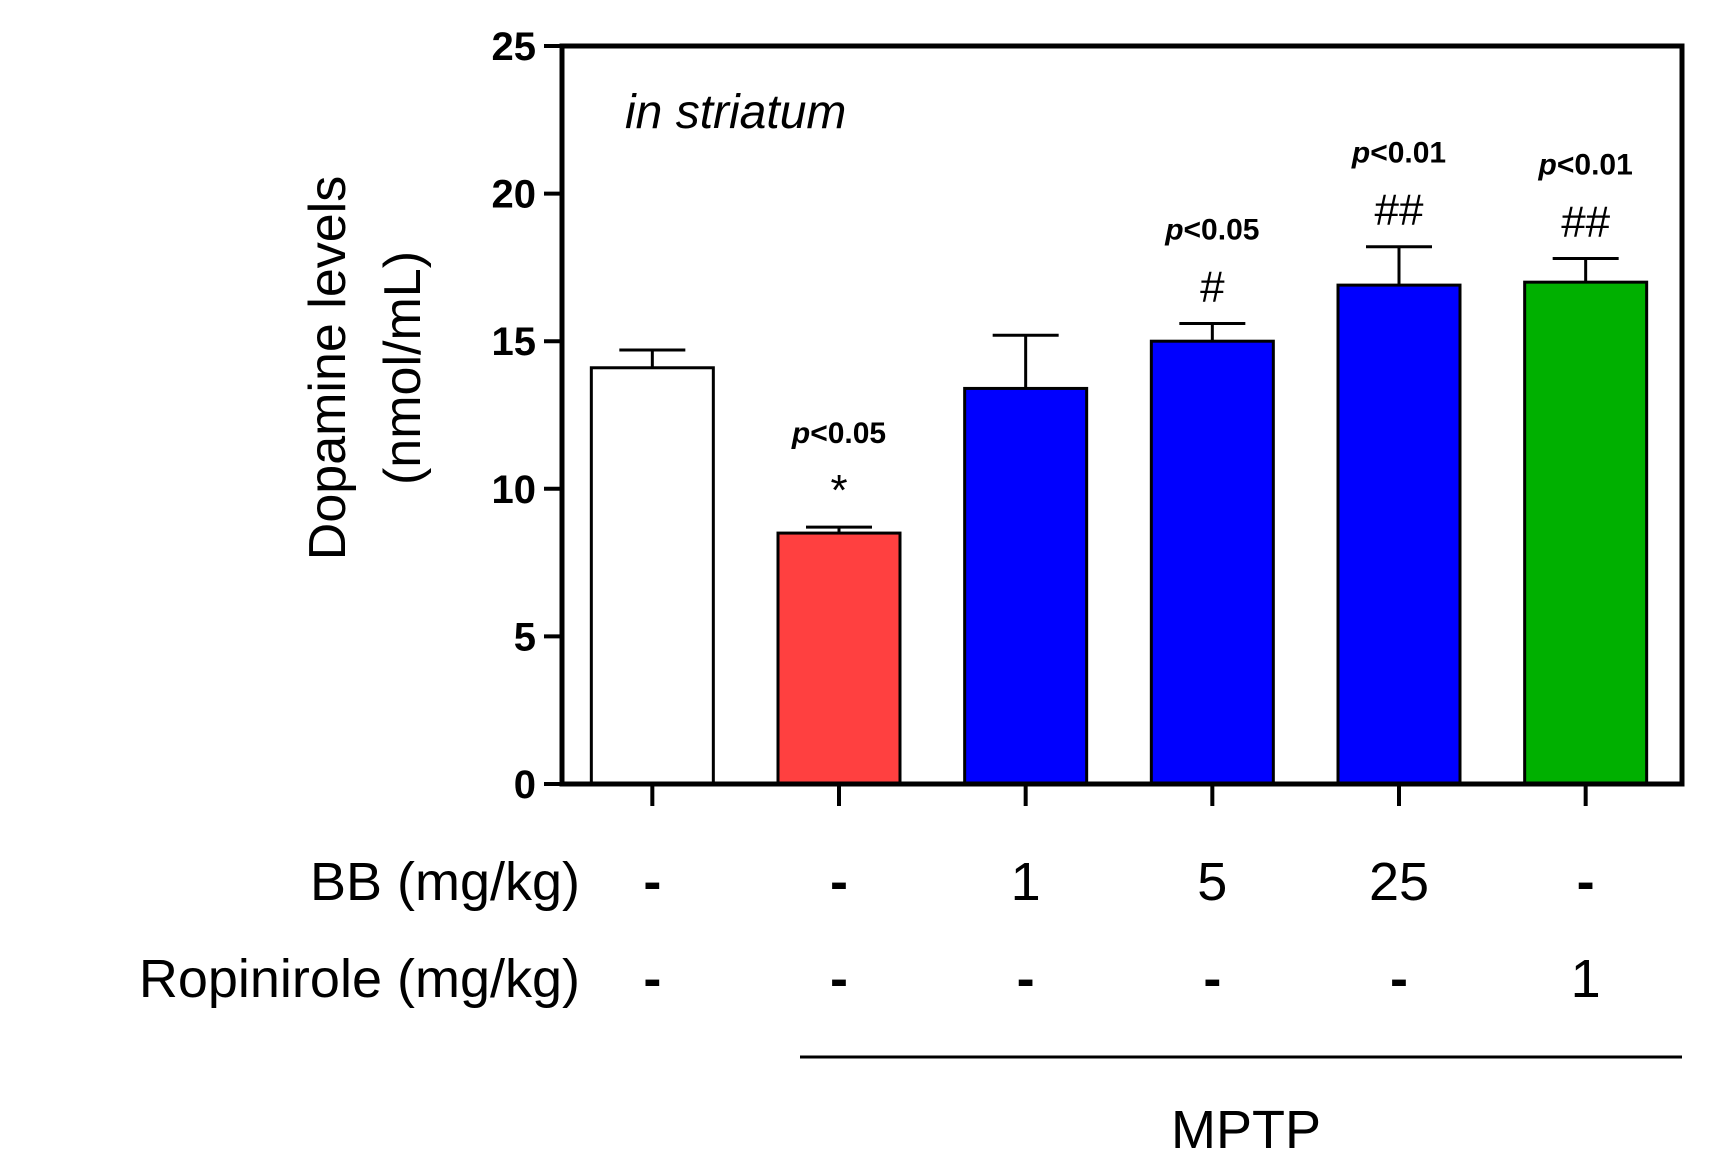 Image resolution: width=1712 pixels, height=1165 pixels. Describe the element at coordinates (403, 368) in the screenshot. I see `y-axis-title-line2: (nmol/mL)` at that location.